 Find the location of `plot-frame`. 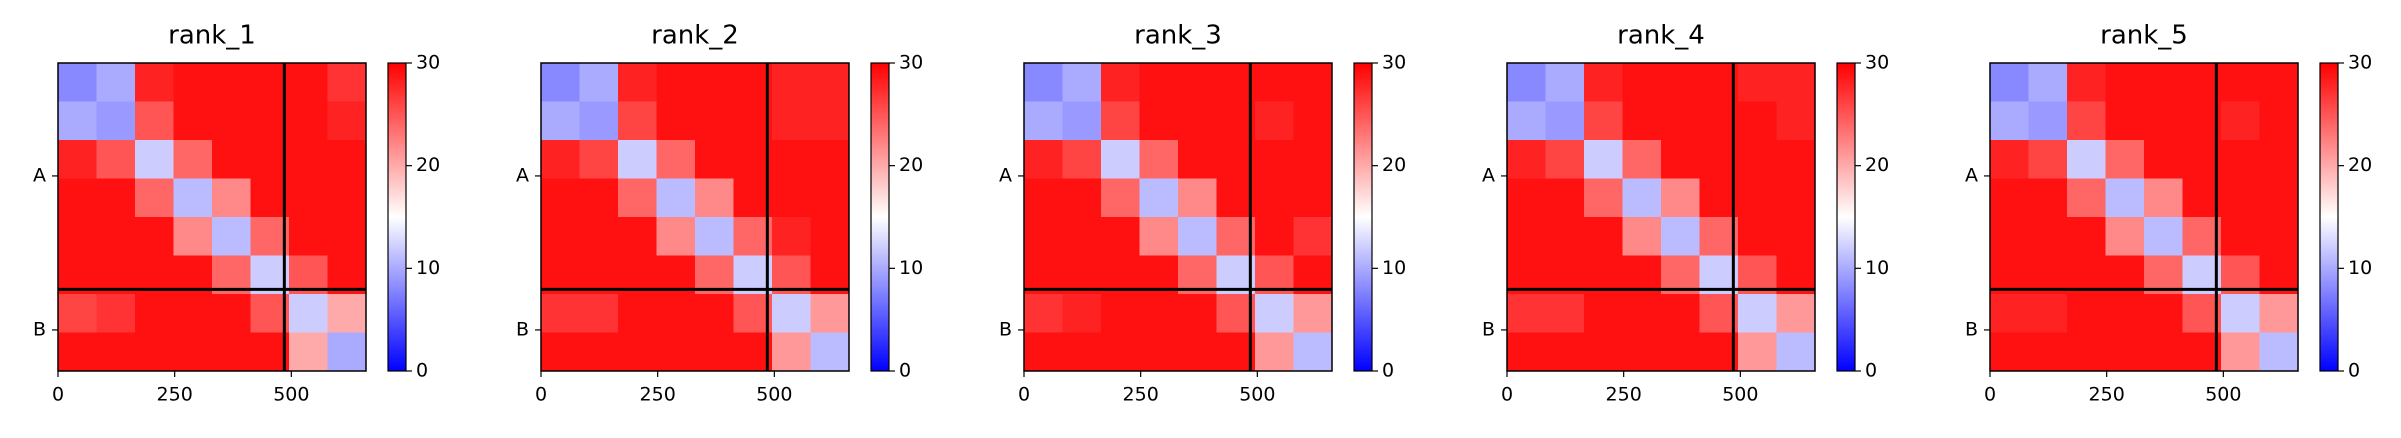

plot-frame is located at coordinates (2144, 217).